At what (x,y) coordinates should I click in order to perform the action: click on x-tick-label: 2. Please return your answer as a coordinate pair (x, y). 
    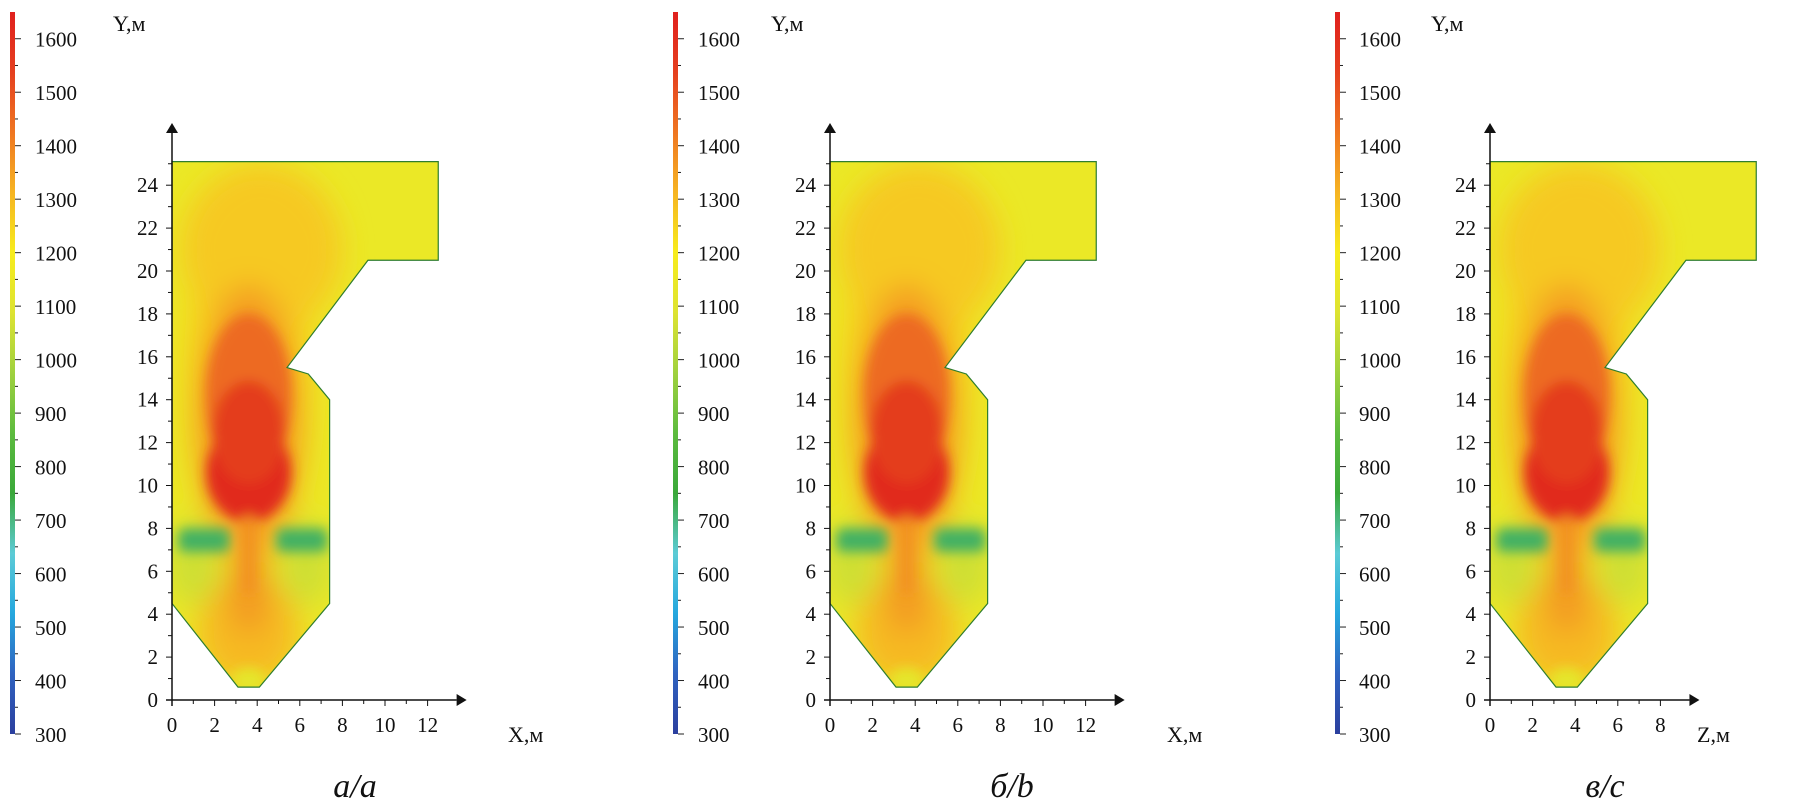
    Looking at the image, I should click on (1532, 725).